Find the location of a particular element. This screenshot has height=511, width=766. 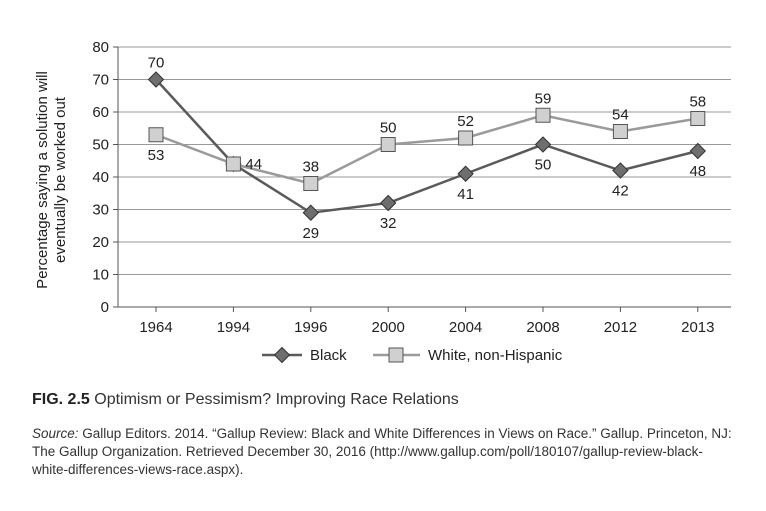

y-tick-label-50: 50 is located at coordinates (100, 145).